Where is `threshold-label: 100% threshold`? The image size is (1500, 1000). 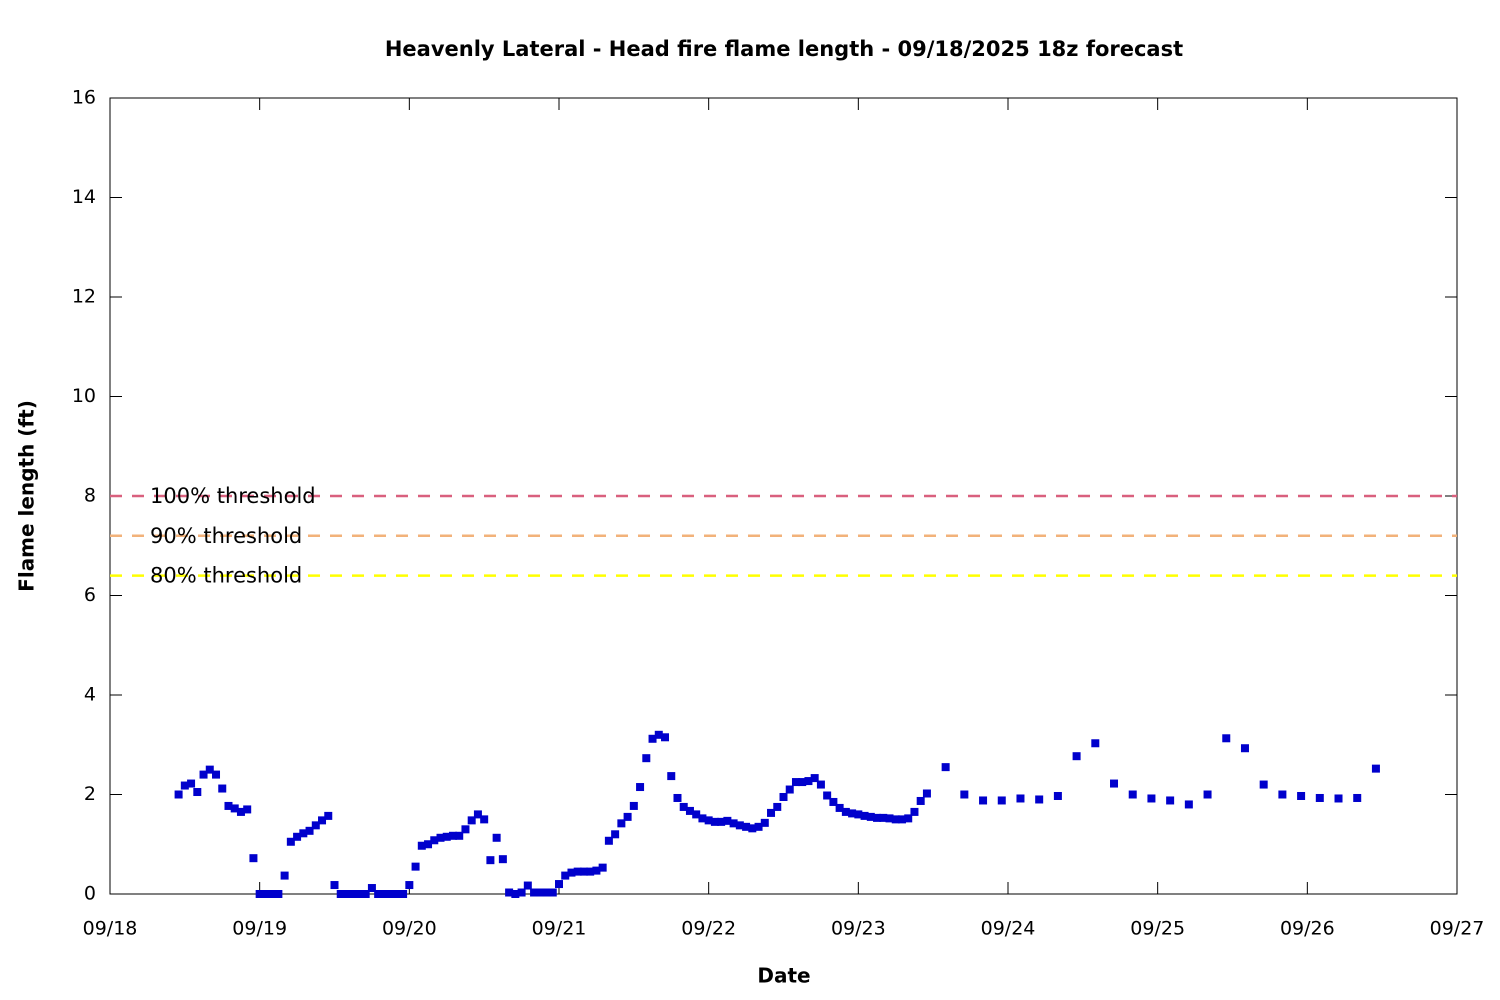
threshold-label: 100% threshold is located at coordinates (233, 496).